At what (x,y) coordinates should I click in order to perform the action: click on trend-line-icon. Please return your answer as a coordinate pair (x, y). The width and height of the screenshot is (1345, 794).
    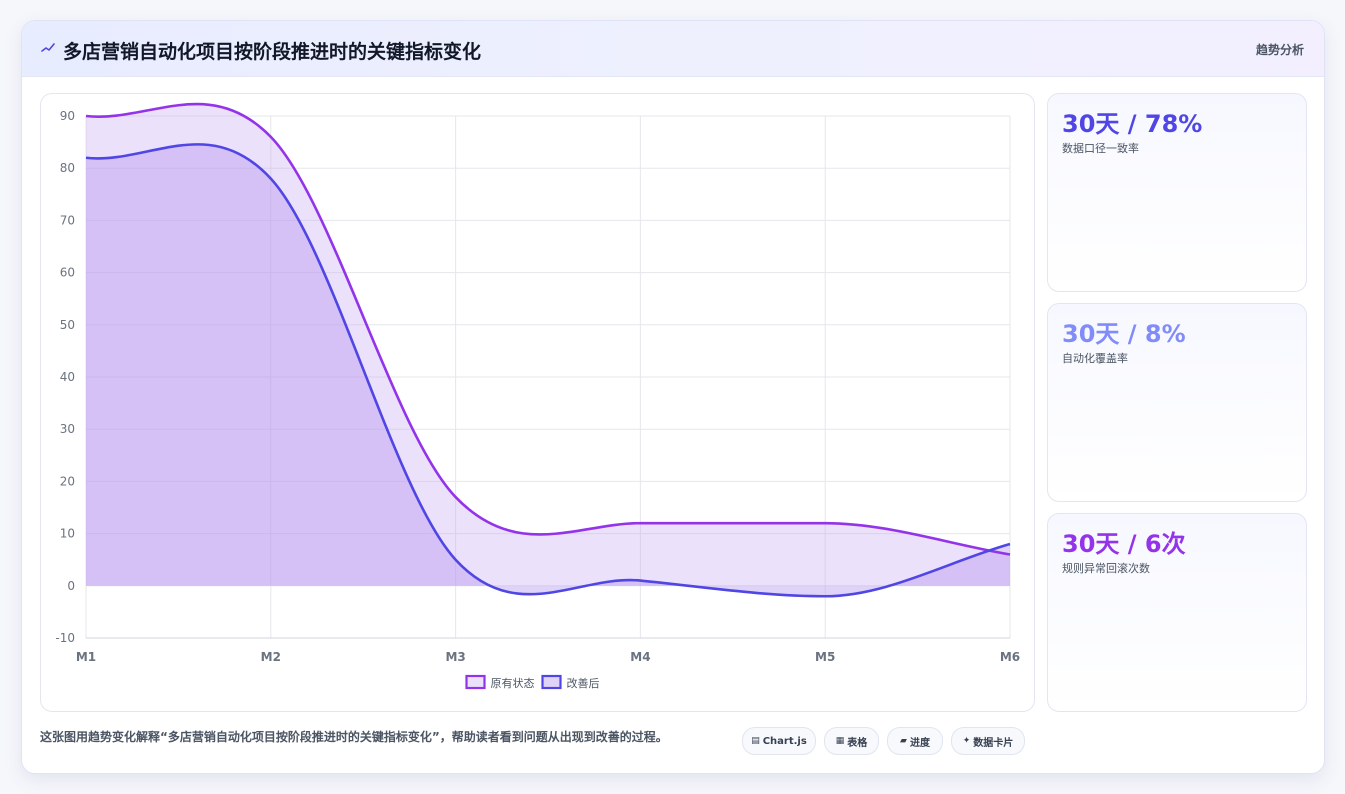
    Looking at the image, I should click on (48, 47).